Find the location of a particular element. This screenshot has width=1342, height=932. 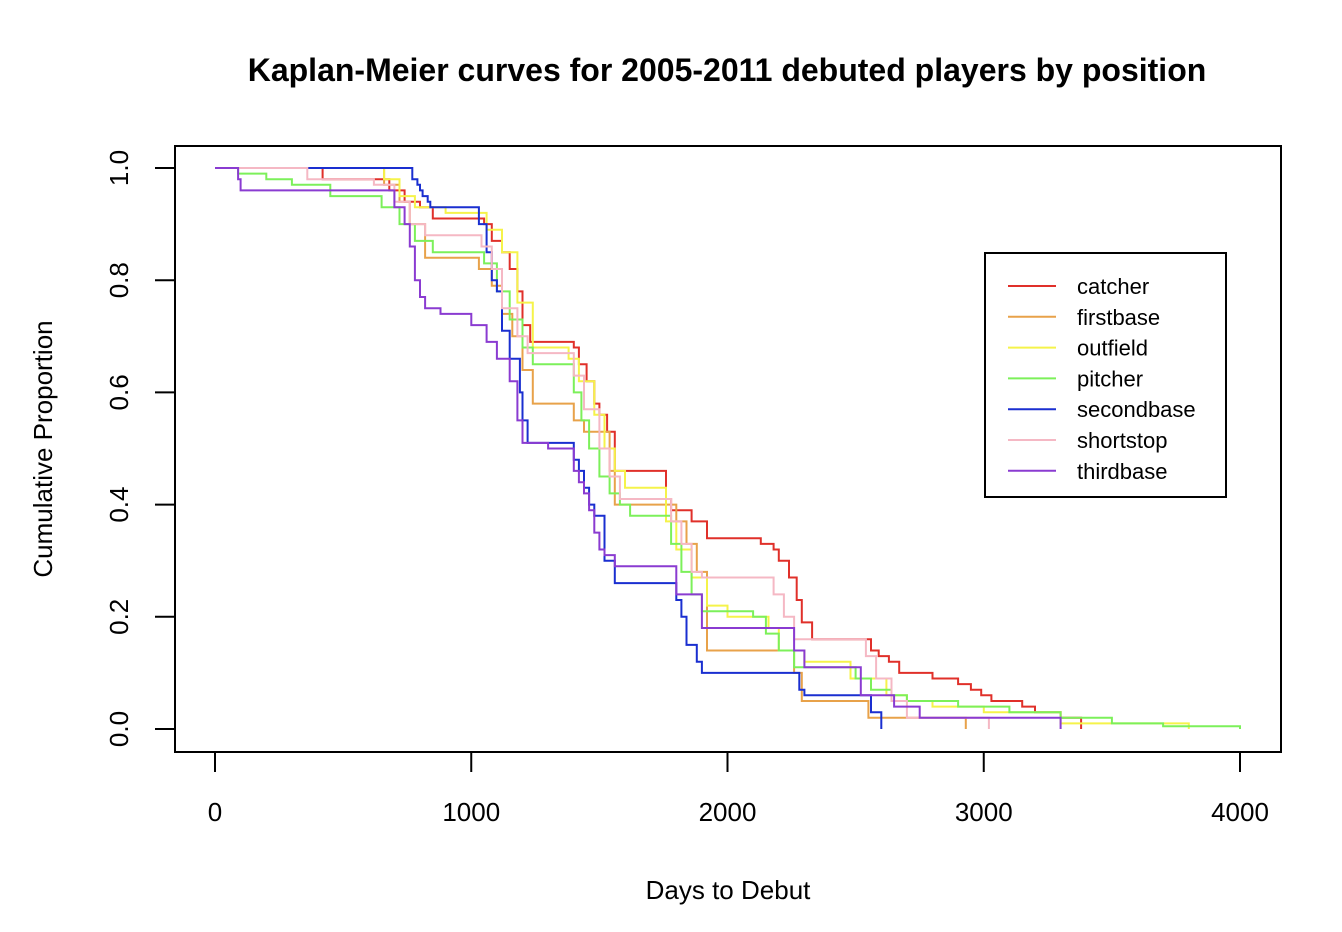

y-tick-label: 0.6 is located at coordinates (119, 392).